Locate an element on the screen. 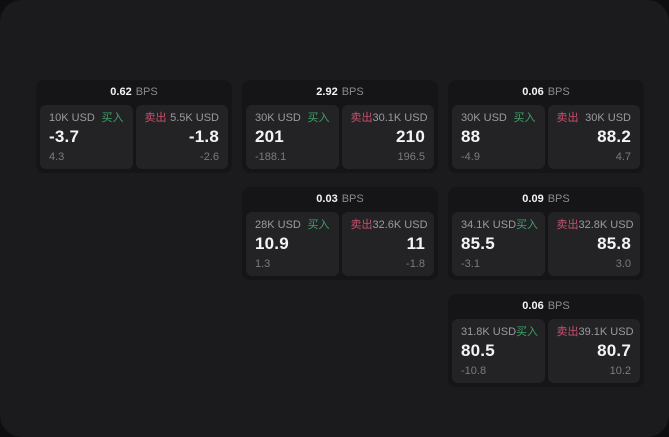  card-header: 0.09 BPS is located at coordinates (546, 199).